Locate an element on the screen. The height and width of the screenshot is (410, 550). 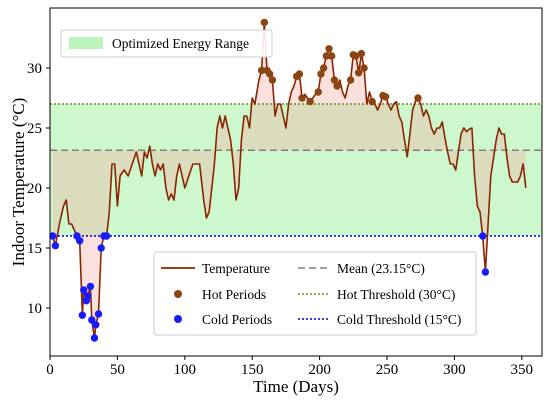
x-tick-label: 50 is located at coordinates (117, 370).